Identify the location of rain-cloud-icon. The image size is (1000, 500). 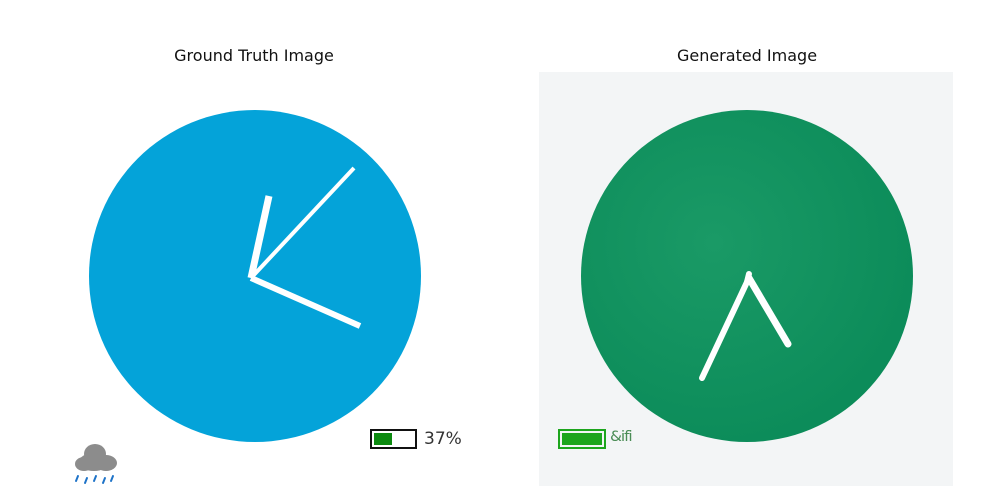
(96, 464).